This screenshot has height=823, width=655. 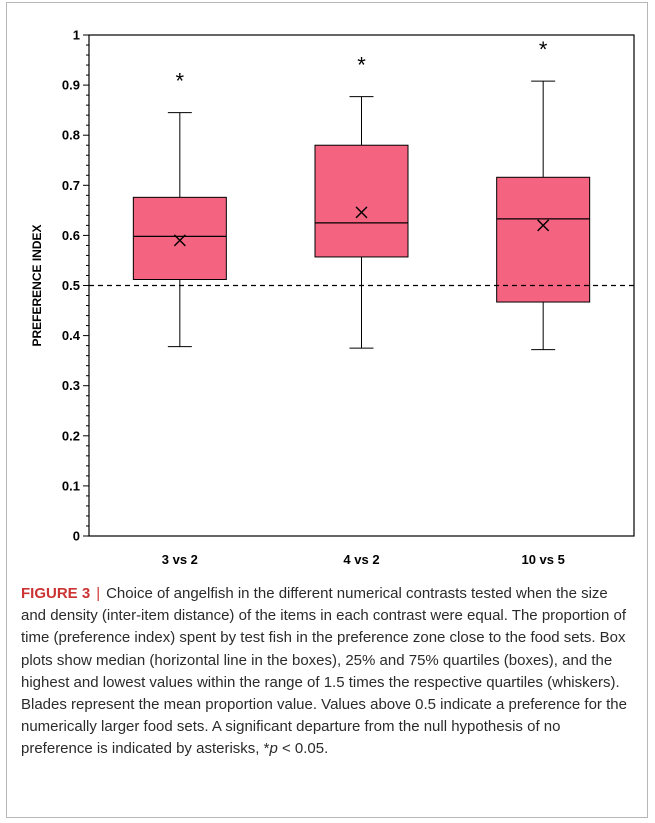 What do you see at coordinates (71, 485) in the screenshot?
I see `y-tick-label: 0.1` at bounding box center [71, 485].